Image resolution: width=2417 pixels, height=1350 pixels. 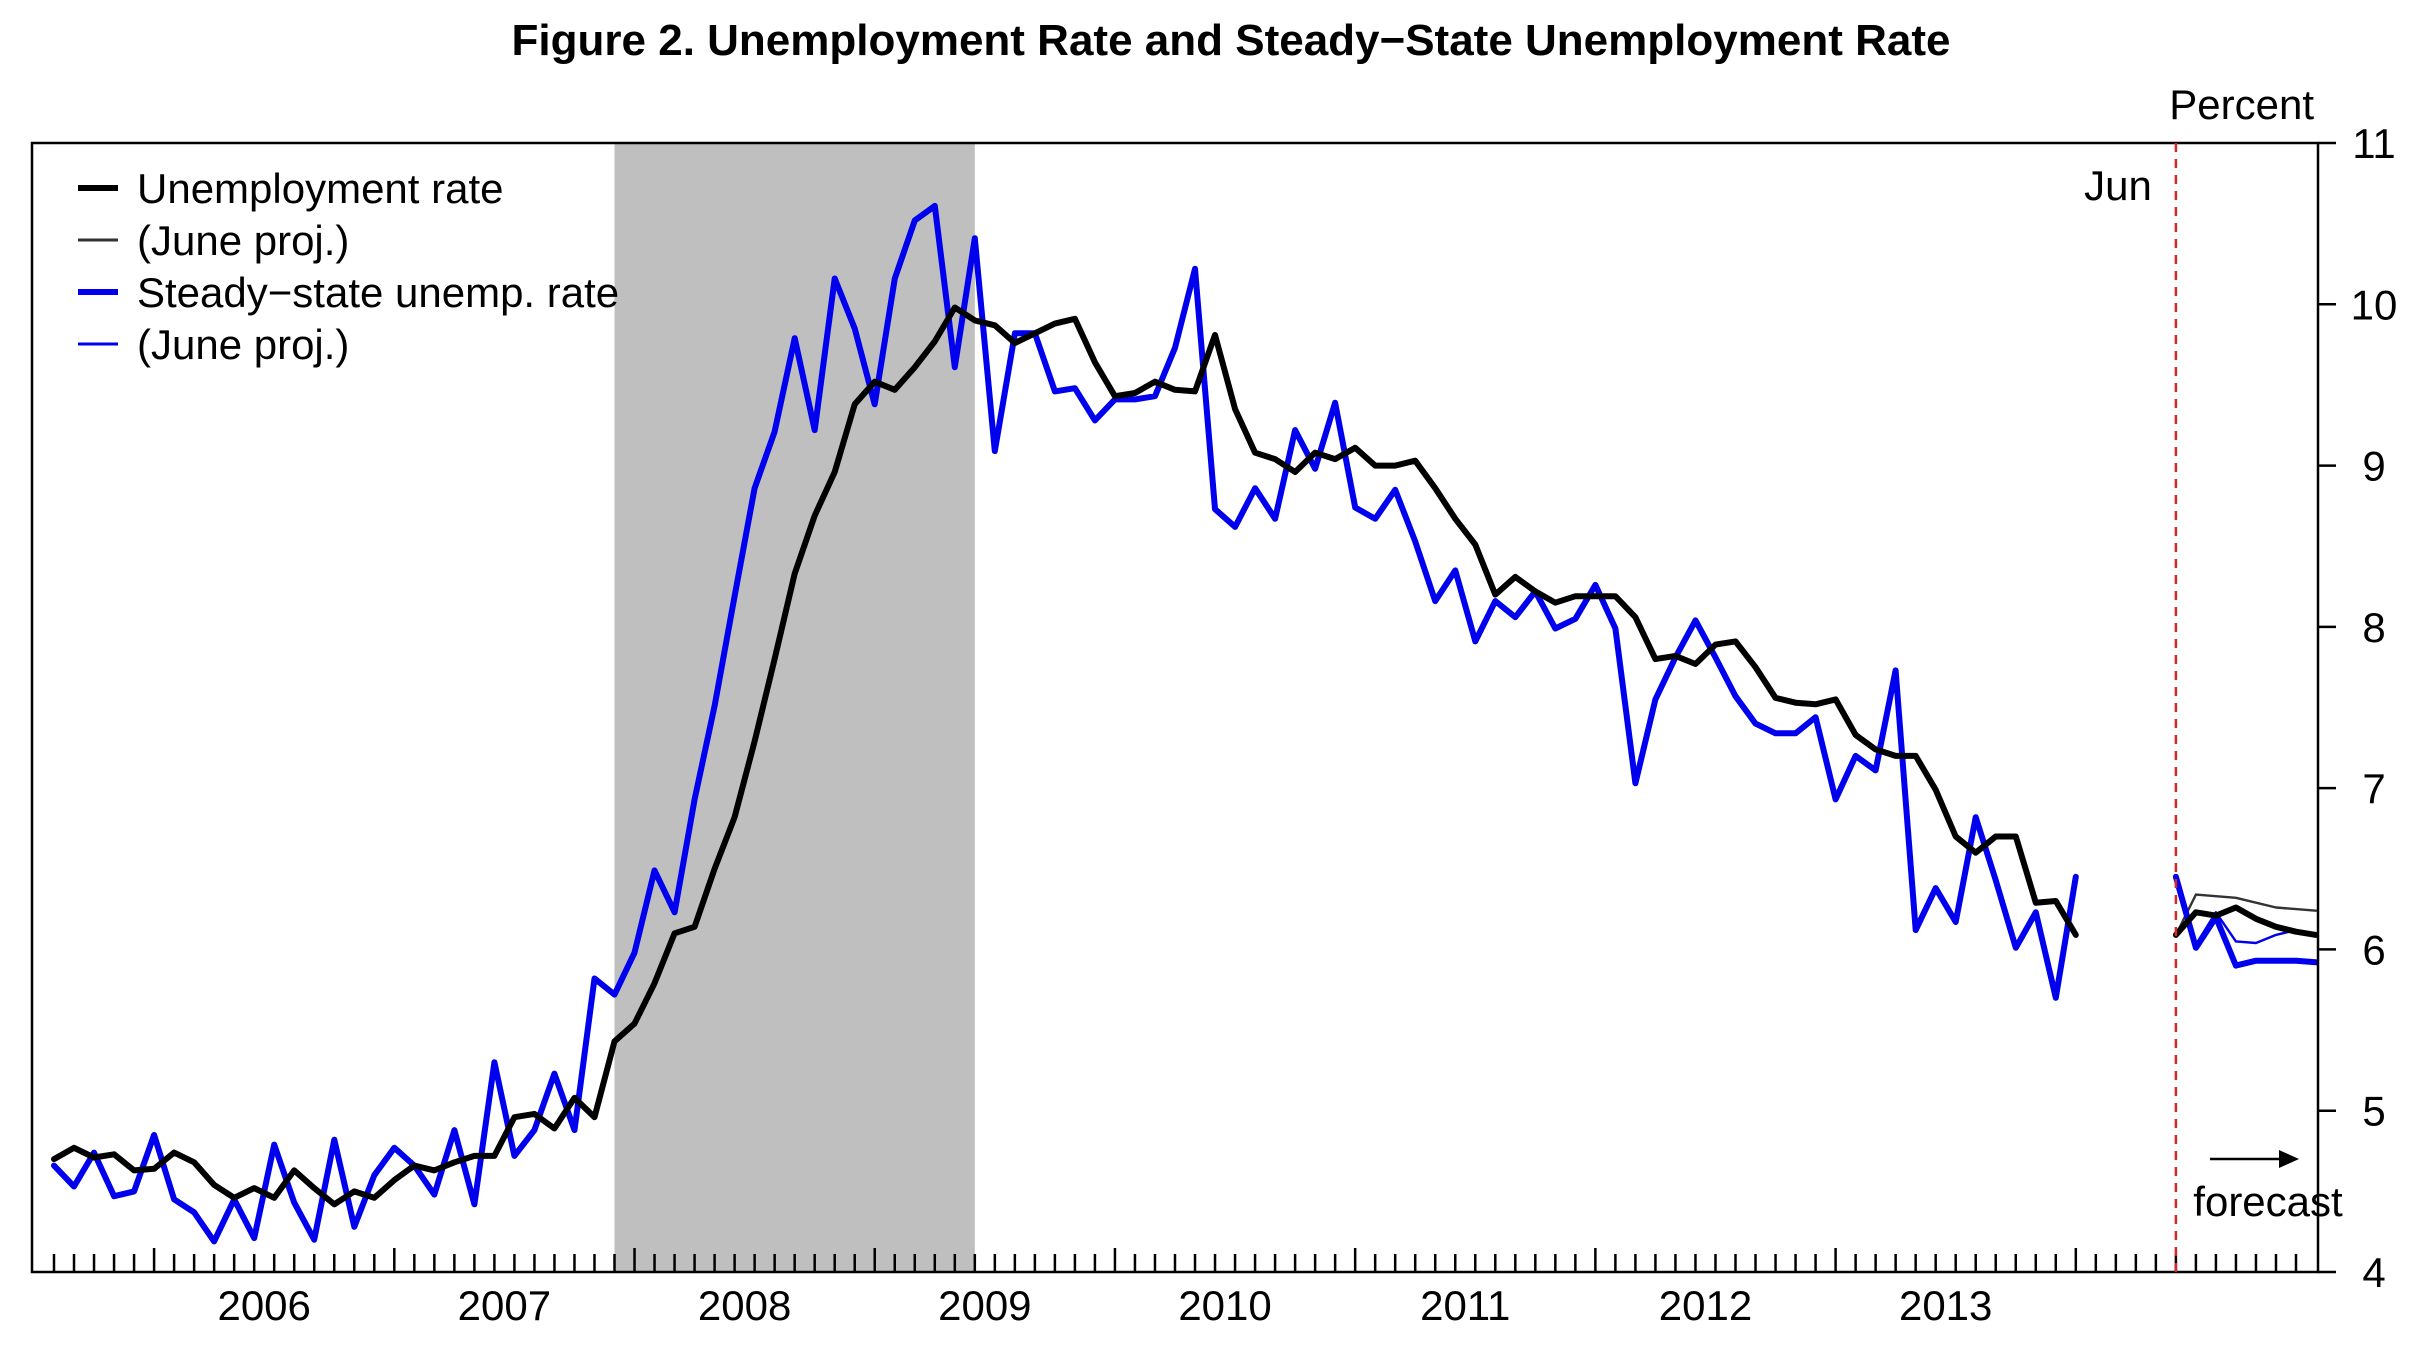 What do you see at coordinates (378, 292) in the screenshot?
I see `legend-label: Steady−state unemp. rate` at bounding box center [378, 292].